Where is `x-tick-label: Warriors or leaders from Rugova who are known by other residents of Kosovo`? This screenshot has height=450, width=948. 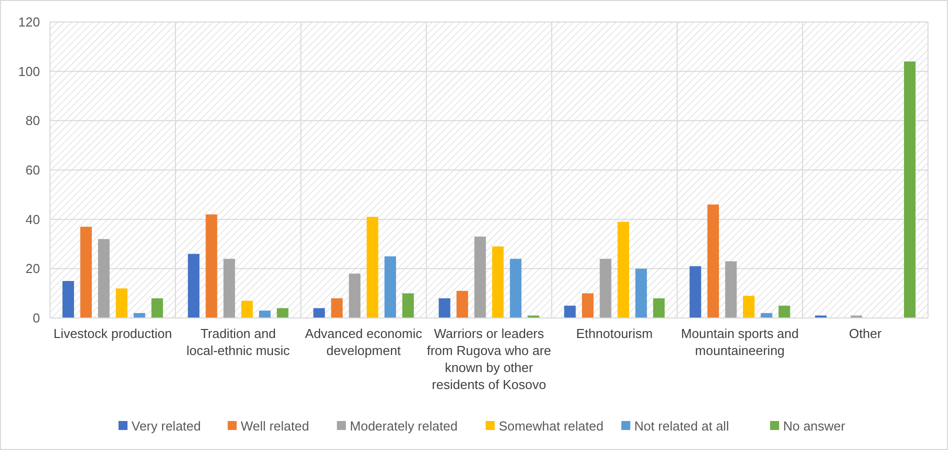
x-tick-label: Warriors or leaders from Rugova who are known by other residents of Kosovo is located at coordinates (489, 359).